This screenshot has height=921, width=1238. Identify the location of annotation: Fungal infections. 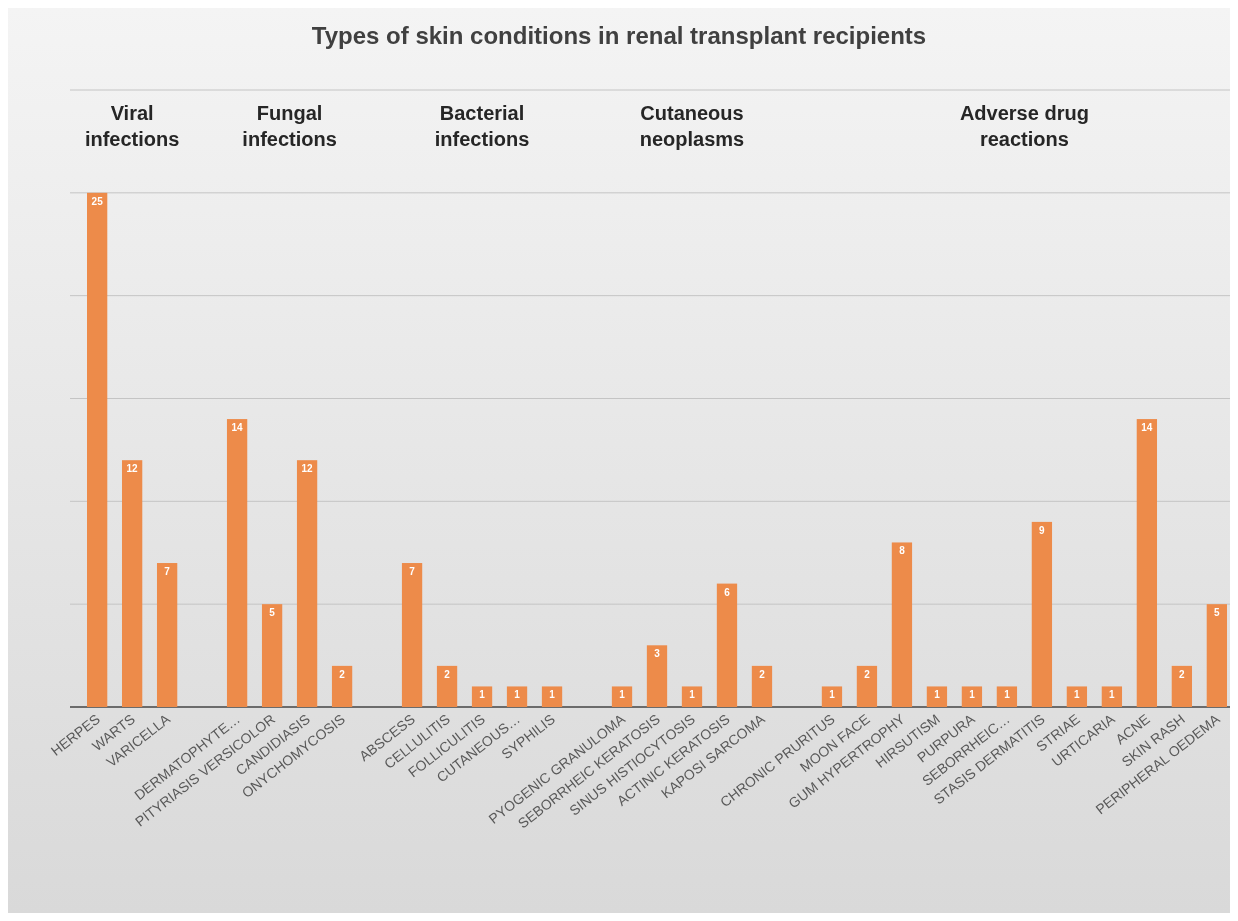
(289, 126).